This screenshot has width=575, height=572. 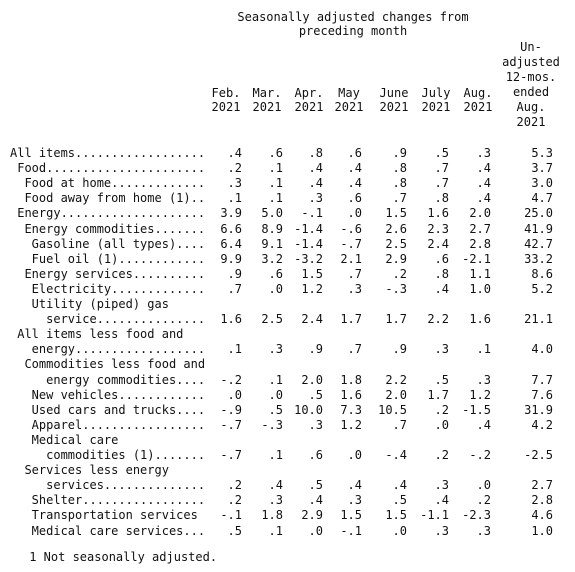 What do you see at coordinates (64, 439) in the screenshot?
I see `row-label: Medical care` at bounding box center [64, 439].